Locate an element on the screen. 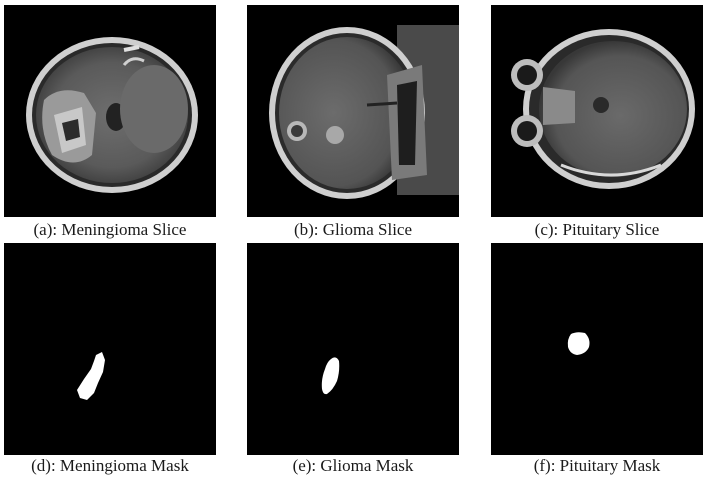 This screenshot has width=712, height=477. caption-meningioma-slice: (a): Meningioma Slice is located at coordinates (110, 229).